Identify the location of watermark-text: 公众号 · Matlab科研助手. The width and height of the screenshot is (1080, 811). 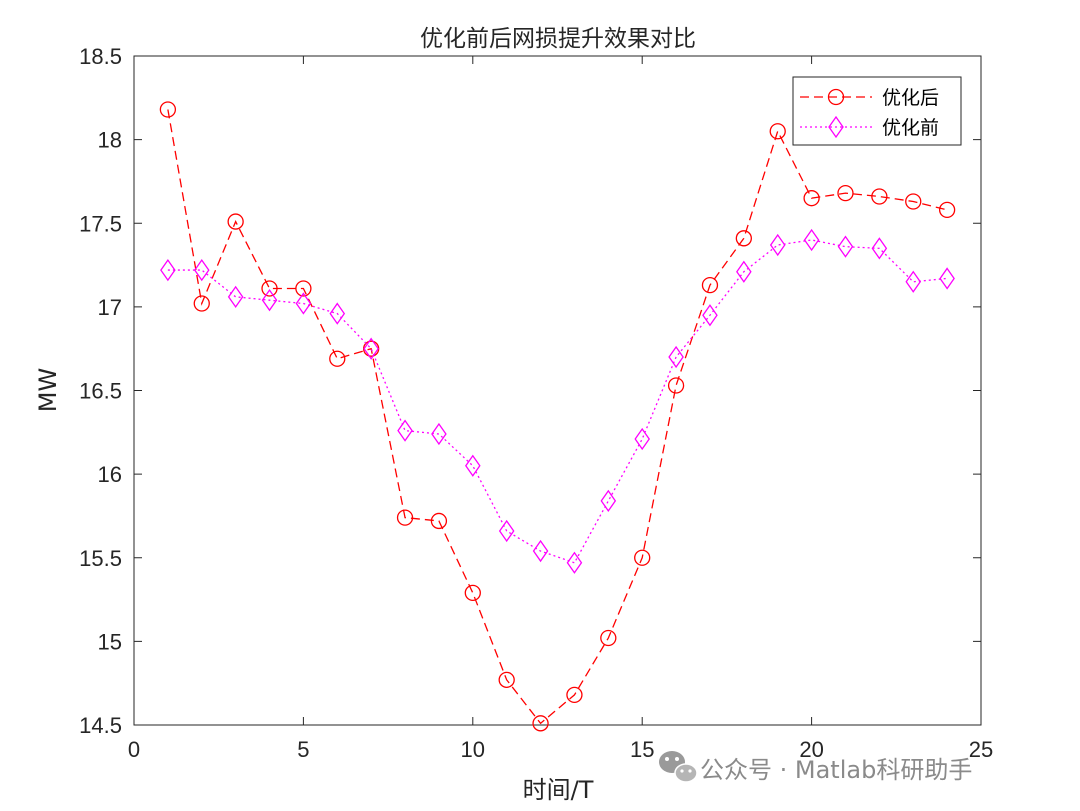
(836, 770).